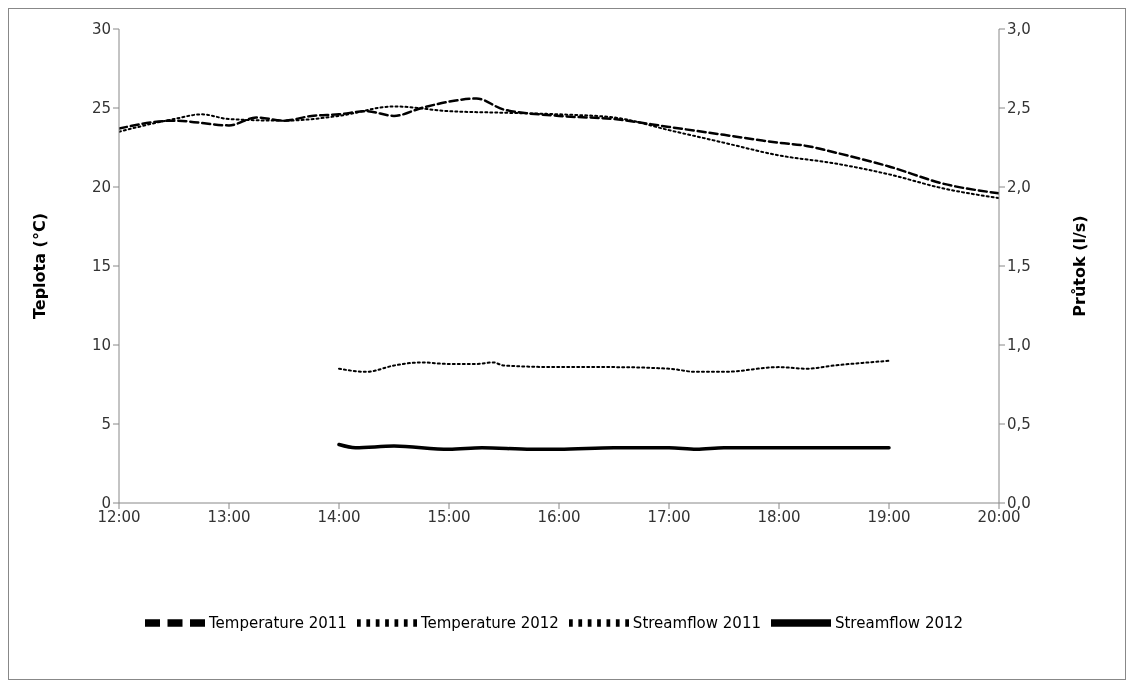 This screenshot has width=1134, height=688. Describe the element at coordinates (1019, 424) in the screenshot. I see `y2-tick-label: 0,5` at that location.